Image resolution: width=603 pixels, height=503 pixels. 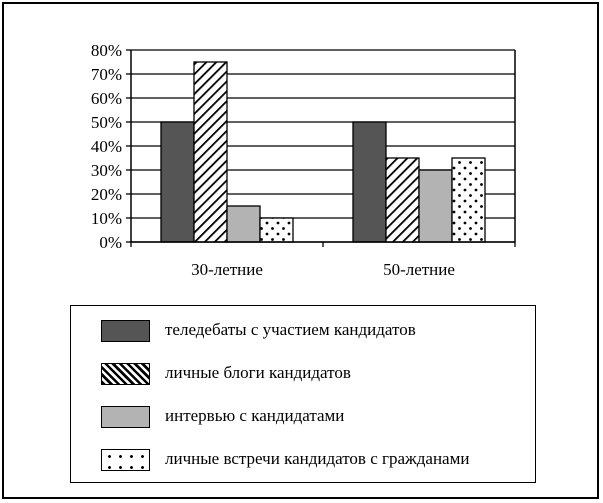 What do you see at coordinates (106, 122) in the screenshot?
I see `y-tick-label: 50%` at bounding box center [106, 122].